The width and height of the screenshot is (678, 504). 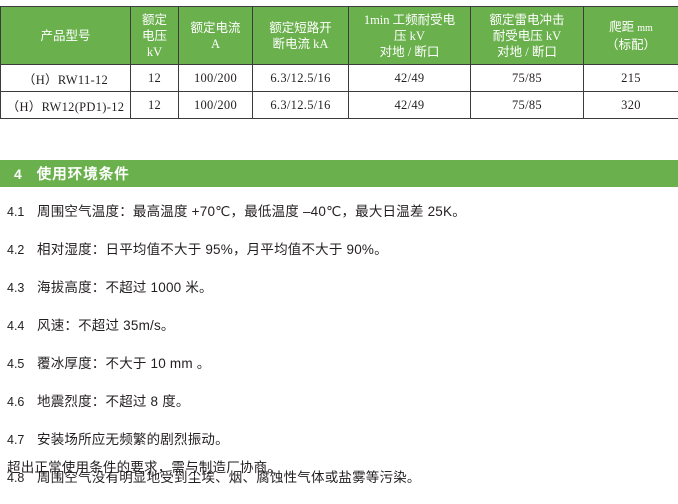 I want to click on column-header-creepage-distance: 爬距 mm （标配）, so click(x=631, y=36).